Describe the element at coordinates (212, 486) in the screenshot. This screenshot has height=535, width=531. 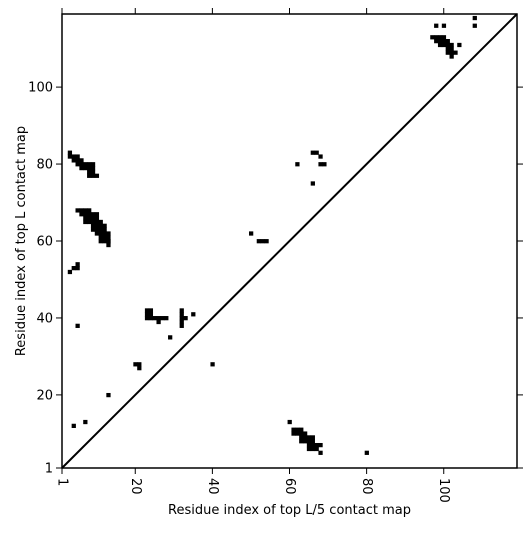
I see `x-tick-label: 40` at that location.